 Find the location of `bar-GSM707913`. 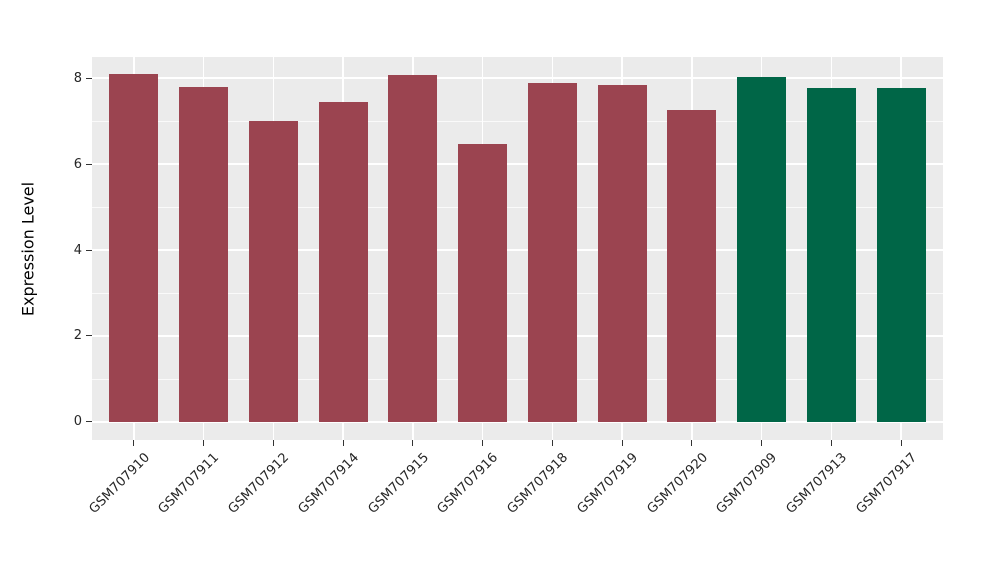

bar-GSM707913 is located at coordinates (831, 254).